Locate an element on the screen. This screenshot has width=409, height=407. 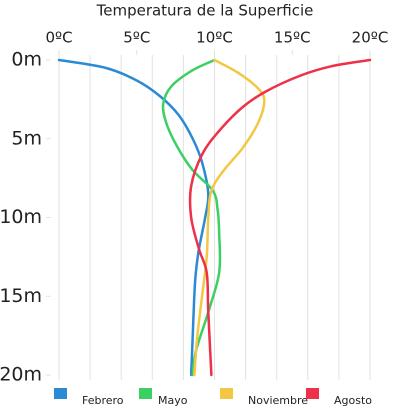
y-tick-label: 20m is located at coordinates (21, 375).